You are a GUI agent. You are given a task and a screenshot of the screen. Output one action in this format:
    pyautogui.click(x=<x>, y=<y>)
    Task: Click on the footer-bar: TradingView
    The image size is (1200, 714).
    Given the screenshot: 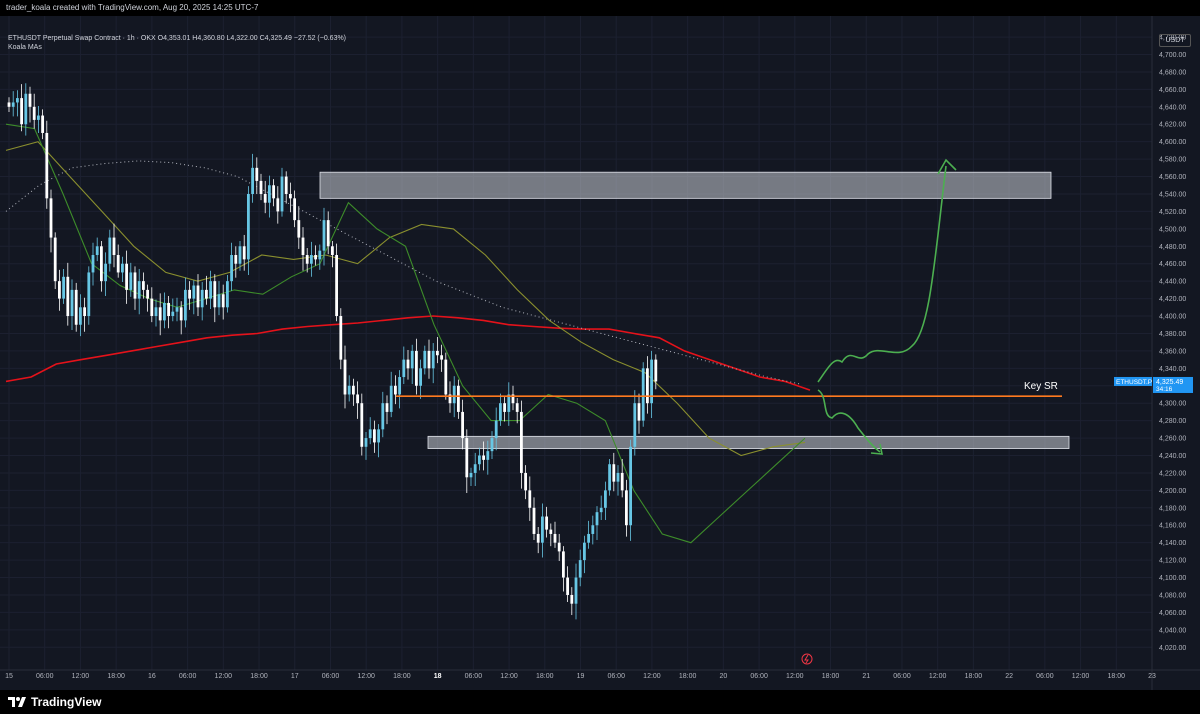 What is the action you would take?
    pyautogui.click(x=600, y=702)
    